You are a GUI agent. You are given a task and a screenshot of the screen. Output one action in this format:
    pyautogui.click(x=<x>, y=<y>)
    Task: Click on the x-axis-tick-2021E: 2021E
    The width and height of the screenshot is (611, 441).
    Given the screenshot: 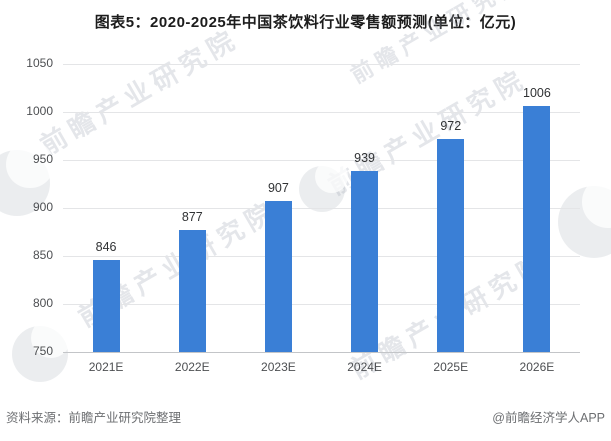 What is the action you would take?
    pyautogui.click(x=106, y=367)
    